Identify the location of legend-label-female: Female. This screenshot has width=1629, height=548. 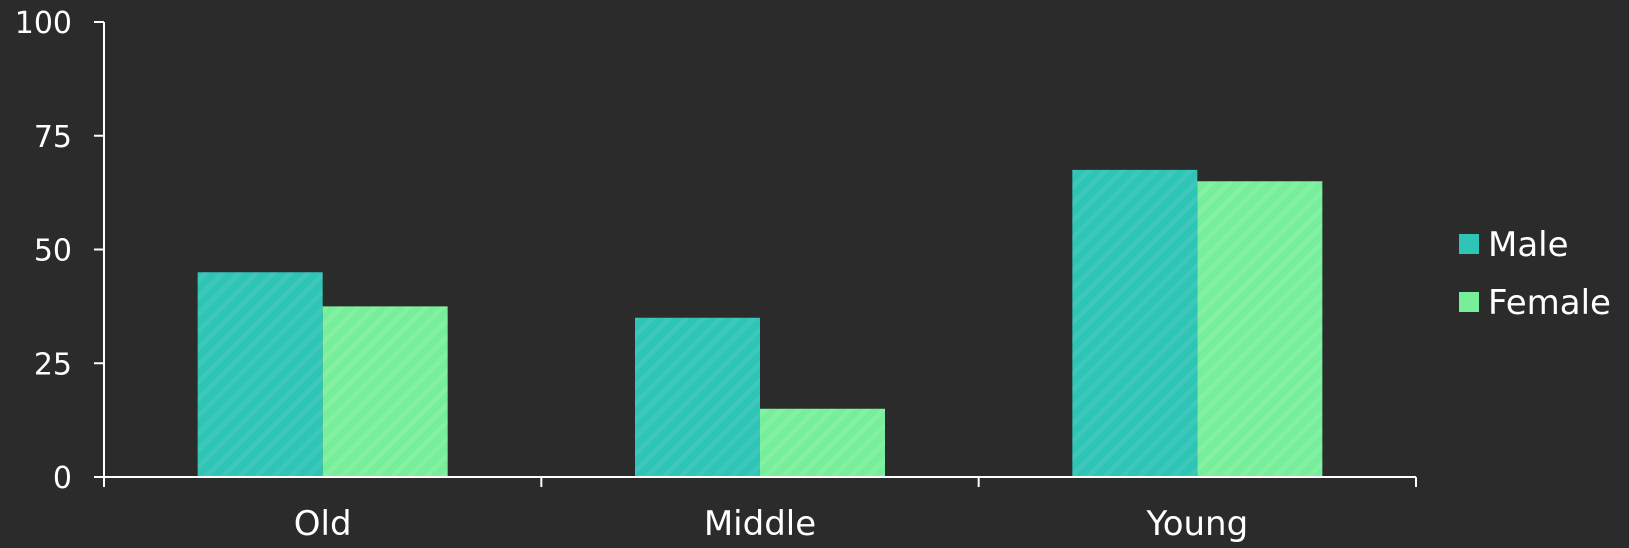
(1549, 303).